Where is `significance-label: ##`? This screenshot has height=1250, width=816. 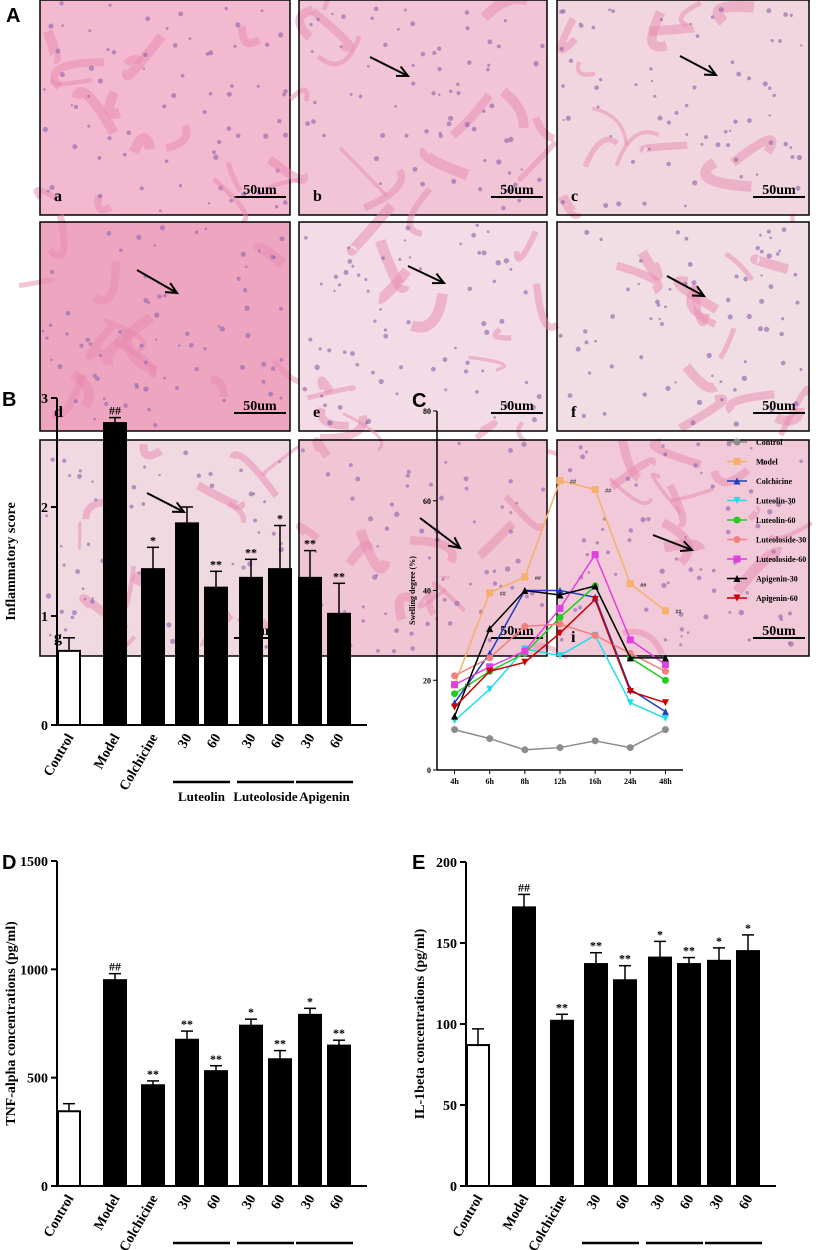 significance-label: ## is located at coordinates (573, 483).